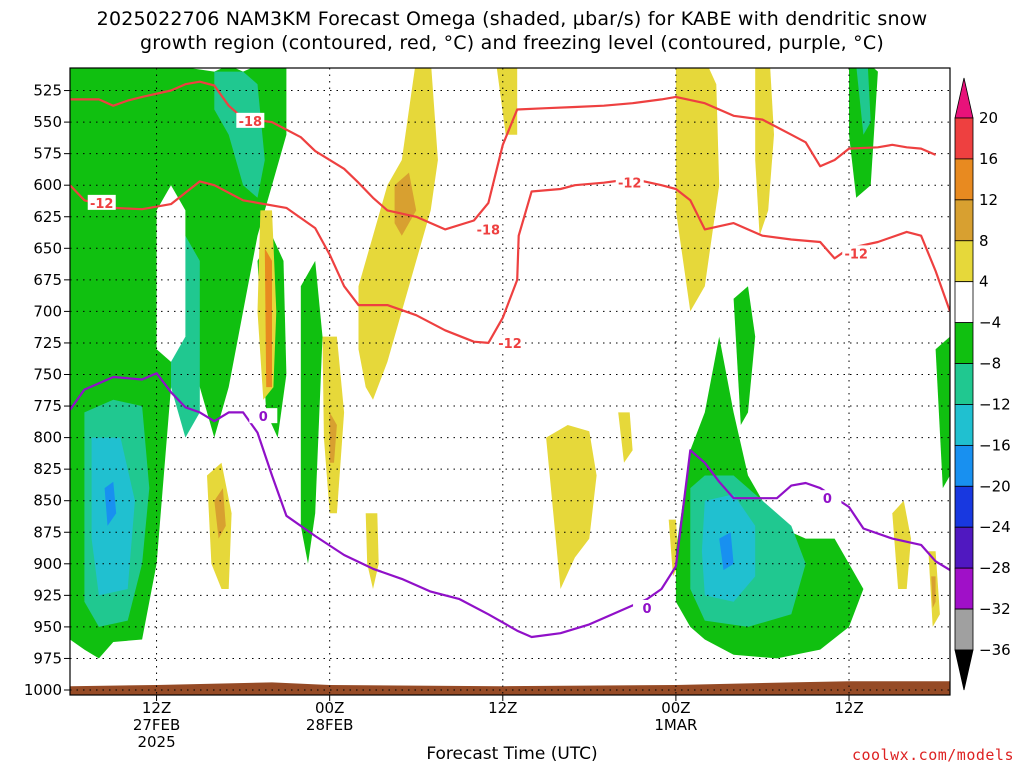 The height and width of the screenshot is (768, 1024). Describe the element at coordinates (995, 568) in the screenshot. I see `colorbar-label-11: −28` at that location.